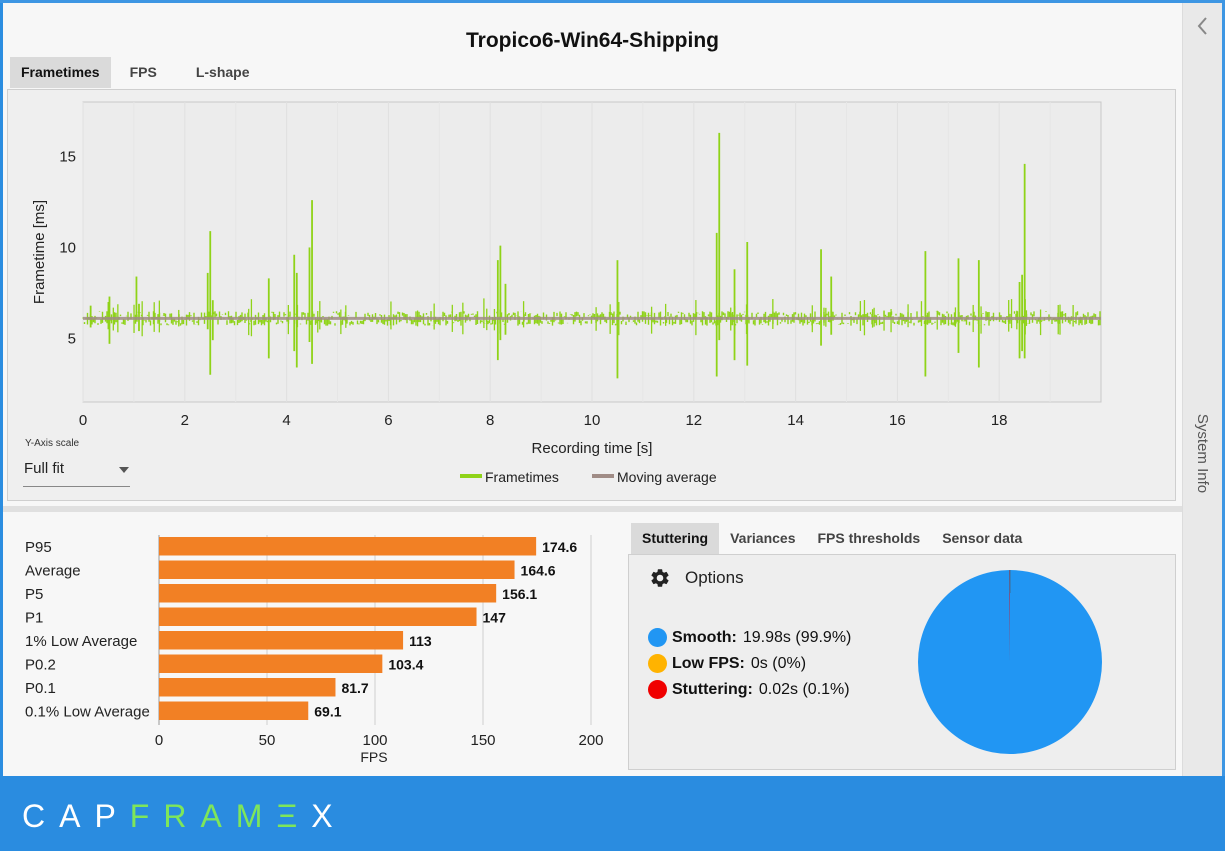  What do you see at coordinates (804, 689) in the screenshot?
I see `stuttering-value: 0.02s (0.1%)` at bounding box center [804, 689].